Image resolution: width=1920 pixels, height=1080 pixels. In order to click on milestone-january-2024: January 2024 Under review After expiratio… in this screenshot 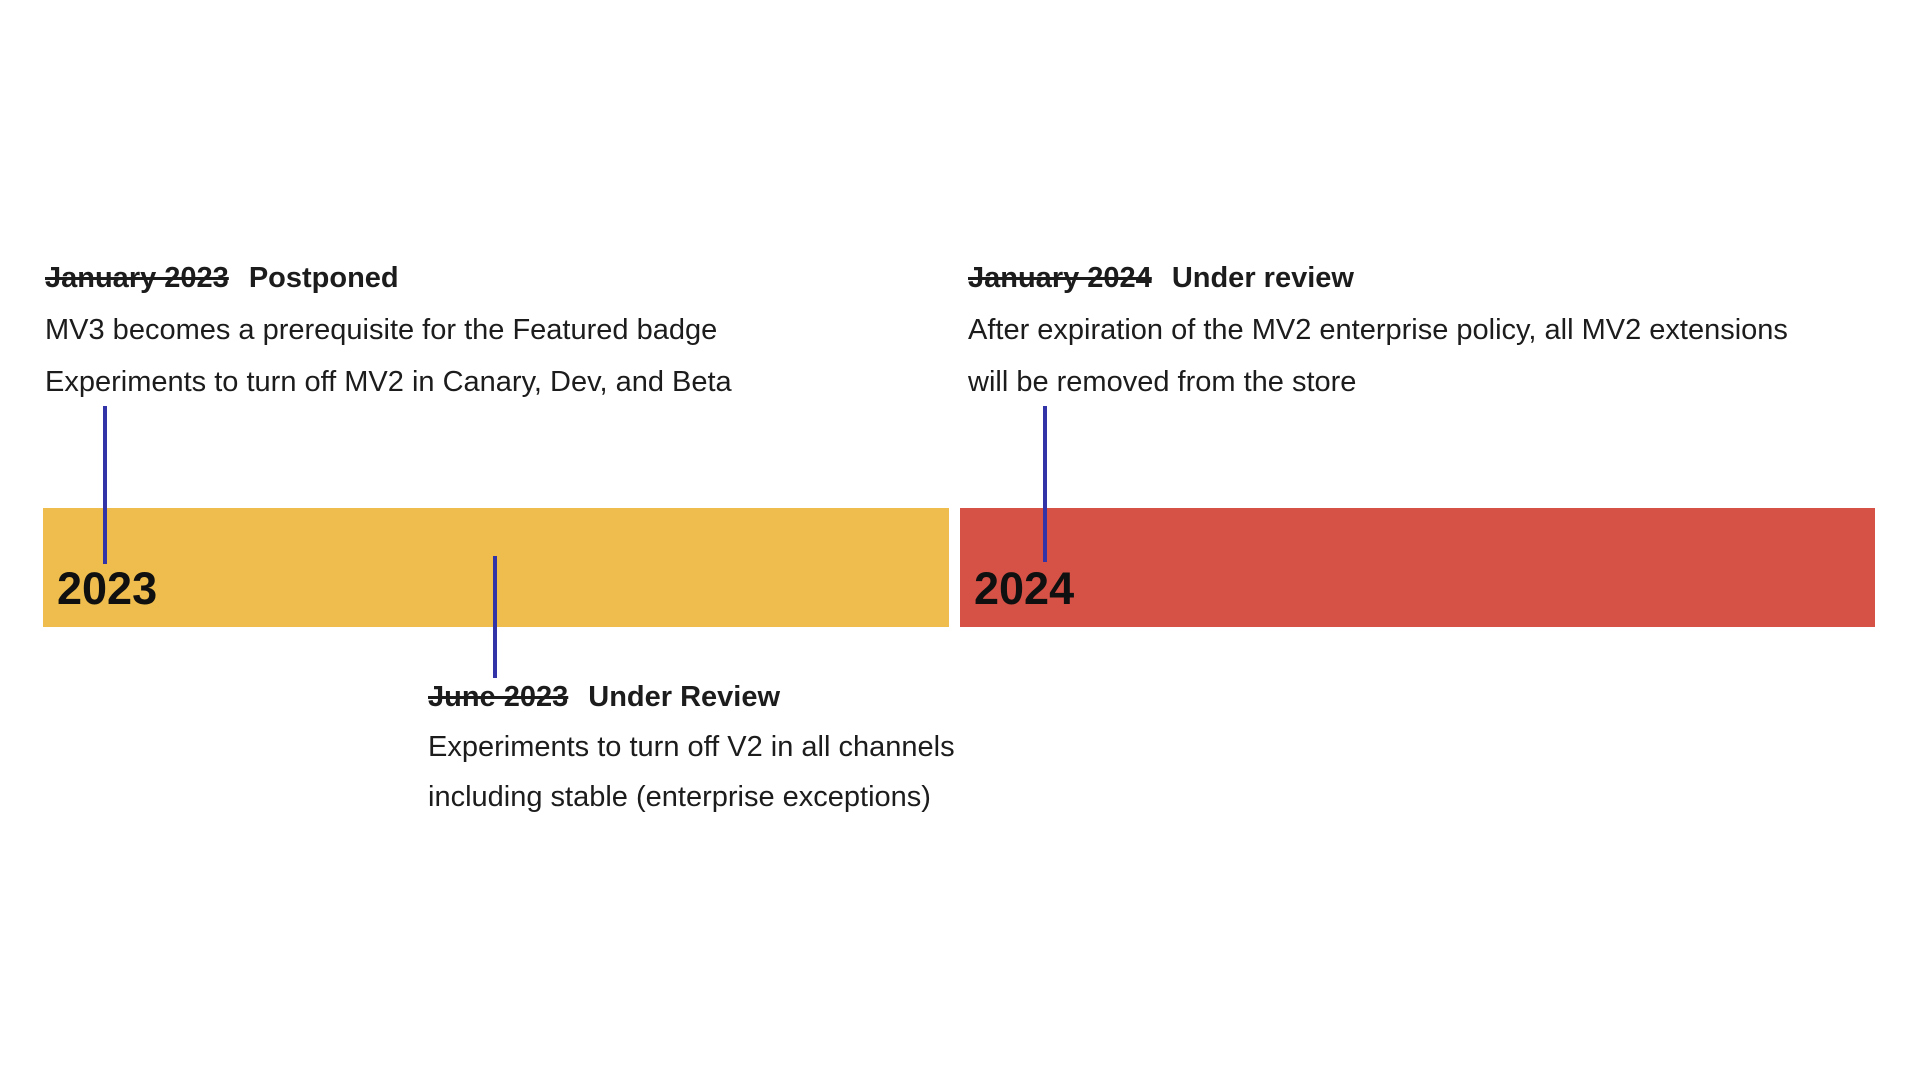, I will do `click(1378, 330)`.